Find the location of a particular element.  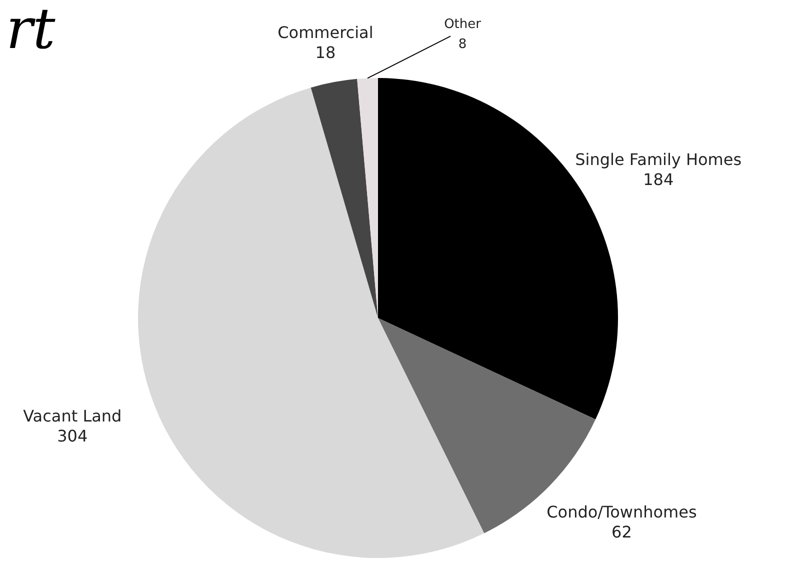

slice-label: Other is located at coordinates (463, 24).